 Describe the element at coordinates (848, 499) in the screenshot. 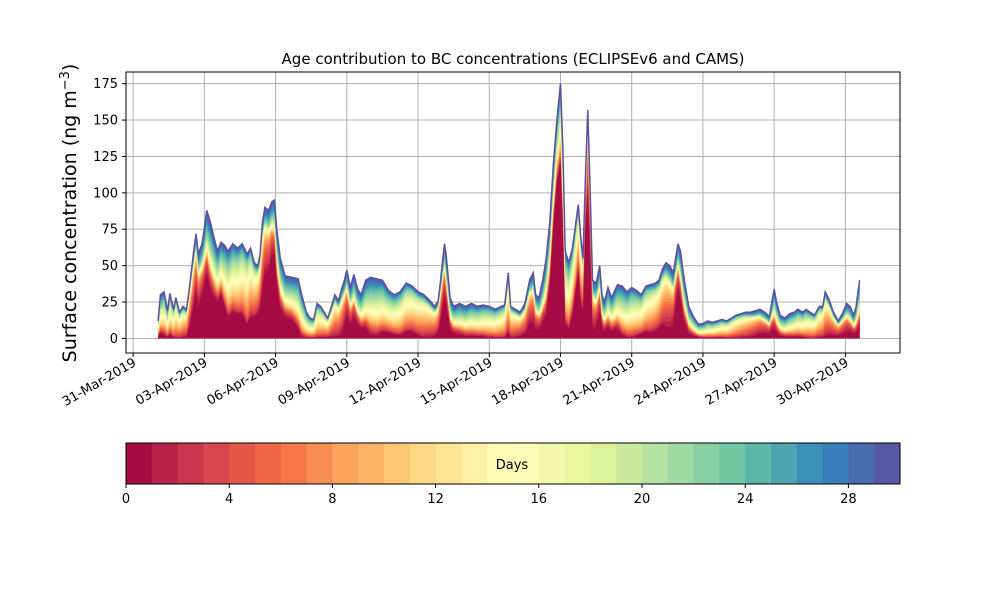

I see `colorbar-tick-label: 28` at that location.